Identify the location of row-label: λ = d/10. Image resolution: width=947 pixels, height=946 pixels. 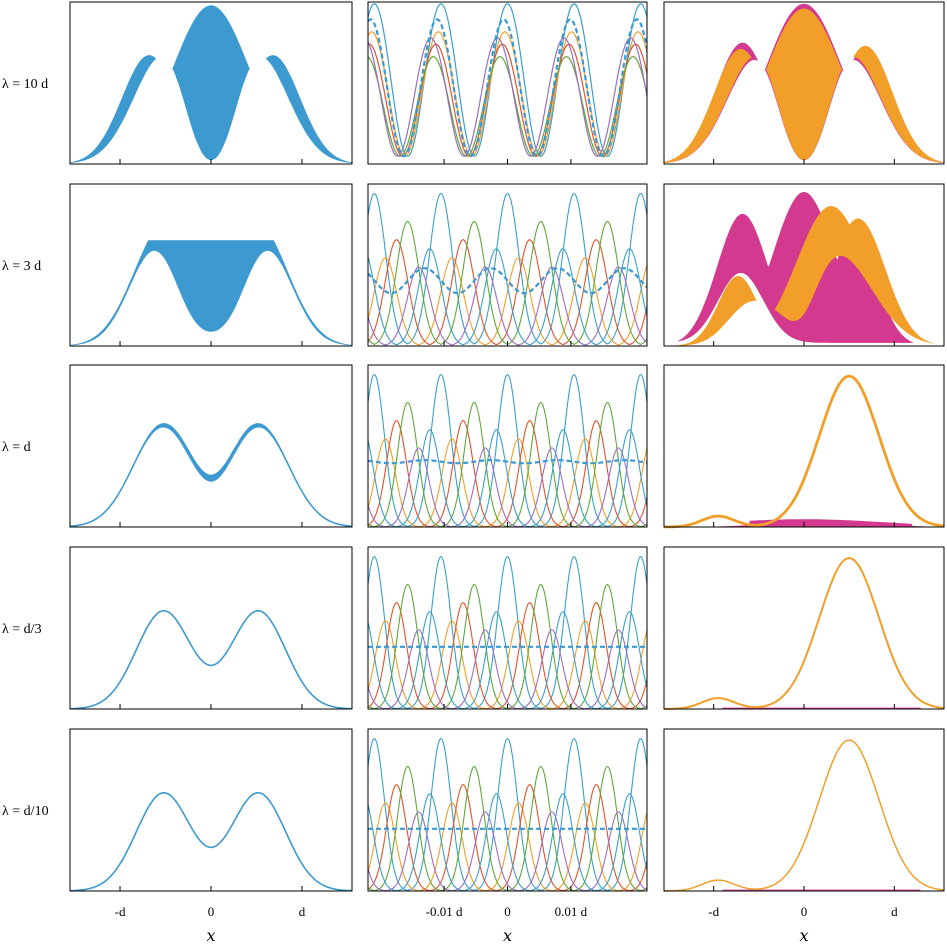
(25, 811).